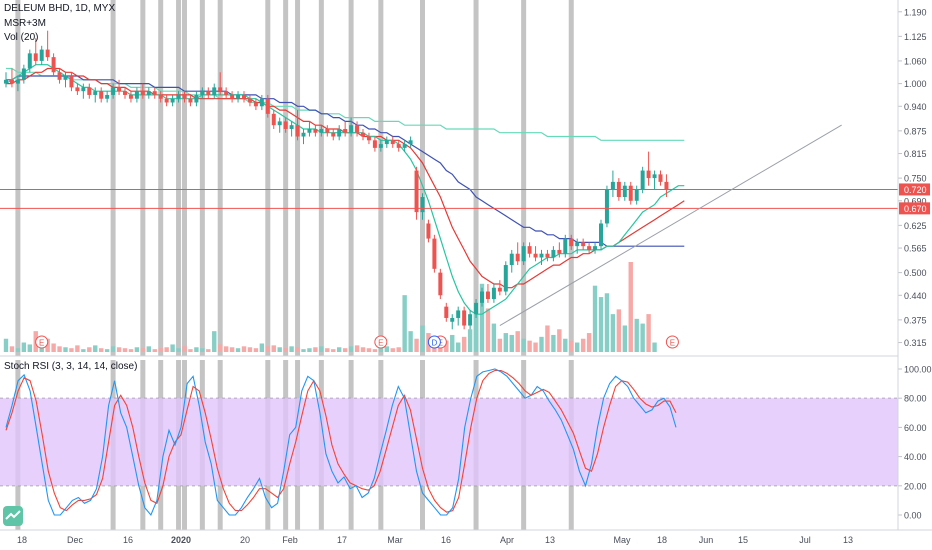  What do you see at coordinates (507, 540) in the screenshot?
I see `time-tick-9: Apr` at bounding box center [507, 540].